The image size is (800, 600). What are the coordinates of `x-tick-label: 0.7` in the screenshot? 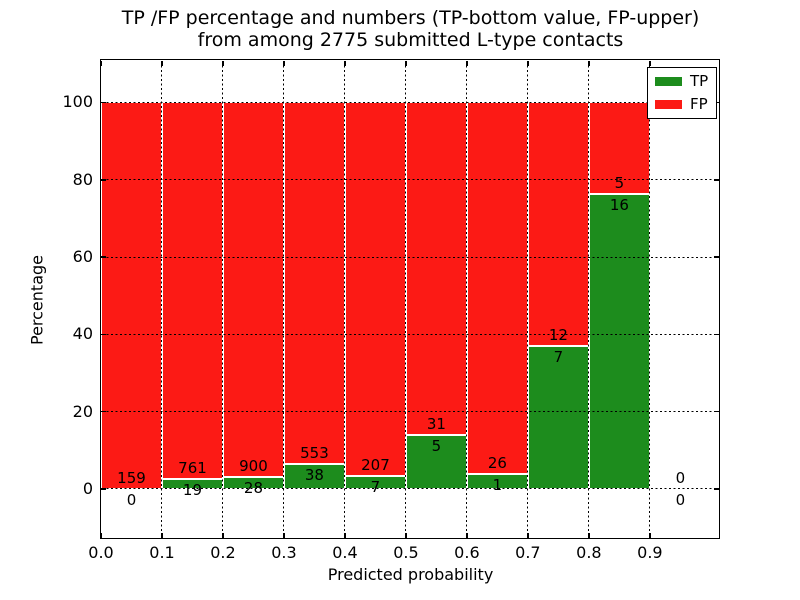 It's located at (528, 552).